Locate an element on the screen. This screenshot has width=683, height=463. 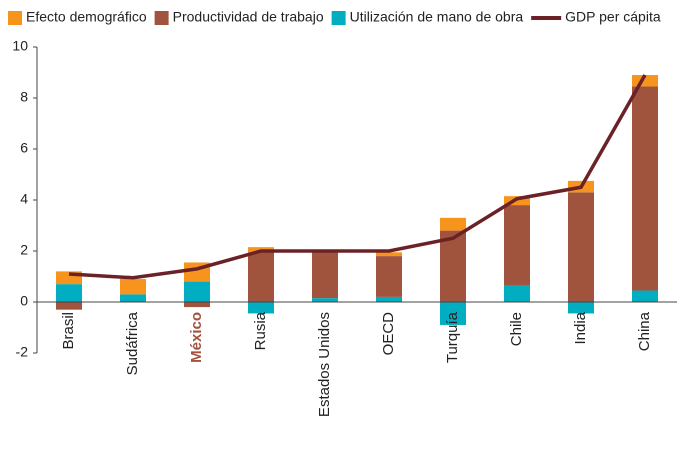
y-tick-label: 6 is located at coordinates (24, 148).